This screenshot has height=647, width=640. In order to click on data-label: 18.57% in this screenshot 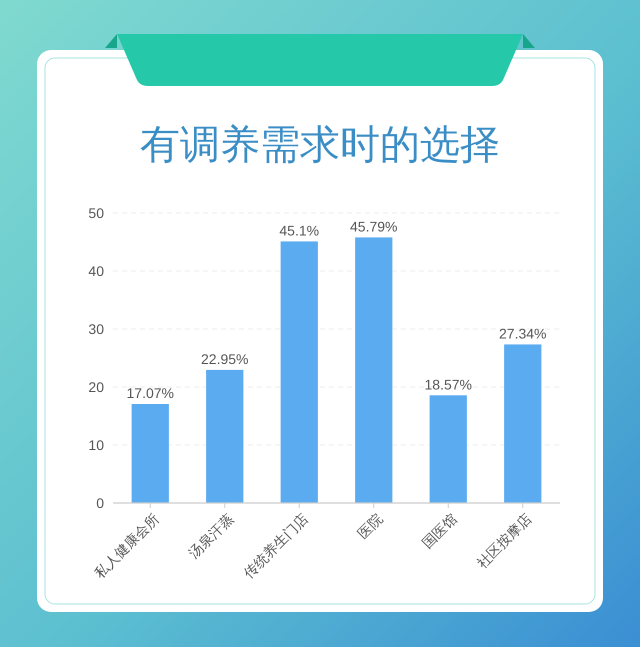, I will do `click(448, 384)`.